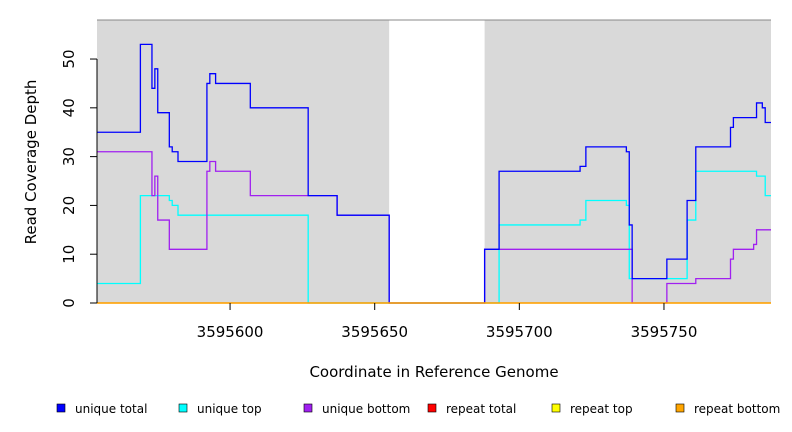  I want to click on y-tick-label: 10, so click(69, 254).